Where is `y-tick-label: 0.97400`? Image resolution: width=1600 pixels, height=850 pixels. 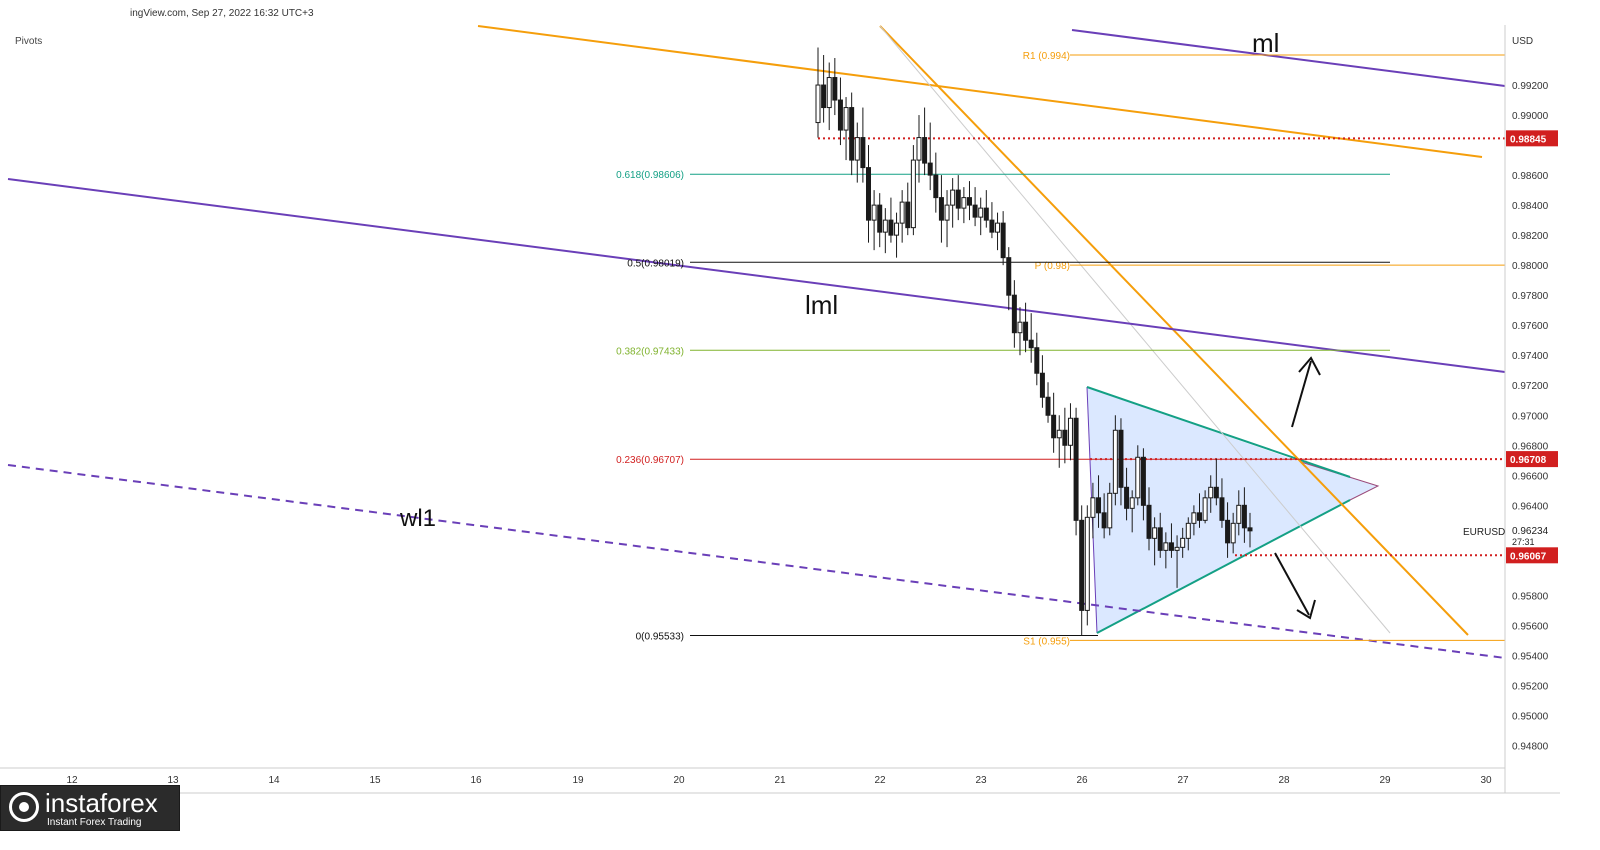
y-tick-label: 0.97400 is located at coordinates (1530, 356).